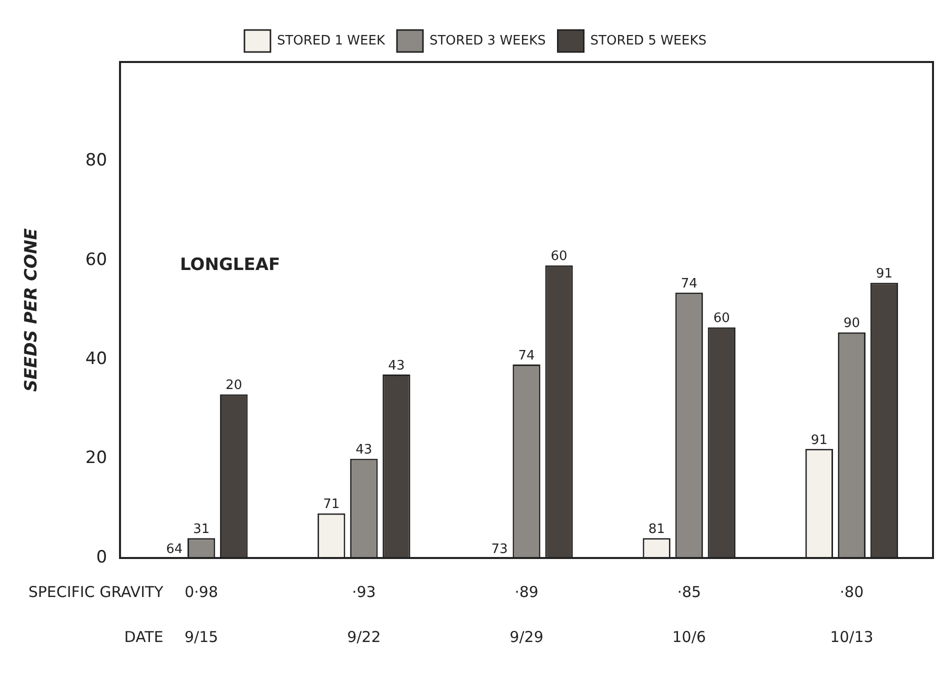  What do you see at coordinates (852, 591) in the screenshot?
I see `x-tick-label: ·80` at bounding box center [852, 591].